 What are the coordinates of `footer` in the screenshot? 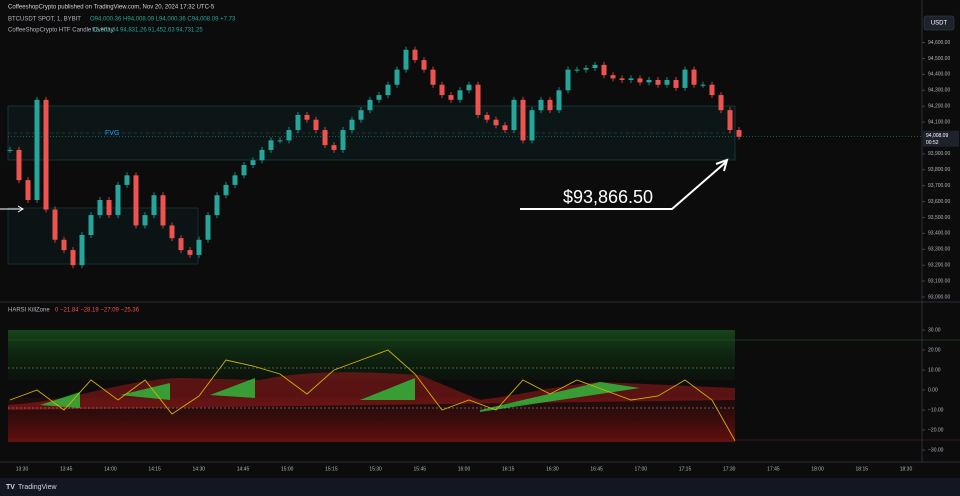 It's located at (480, 487).